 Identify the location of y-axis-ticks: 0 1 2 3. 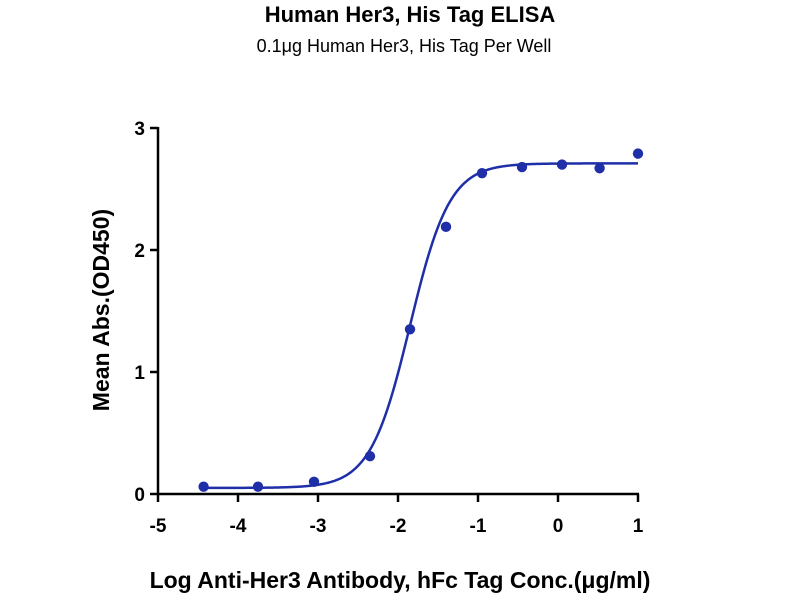
(146, 312).